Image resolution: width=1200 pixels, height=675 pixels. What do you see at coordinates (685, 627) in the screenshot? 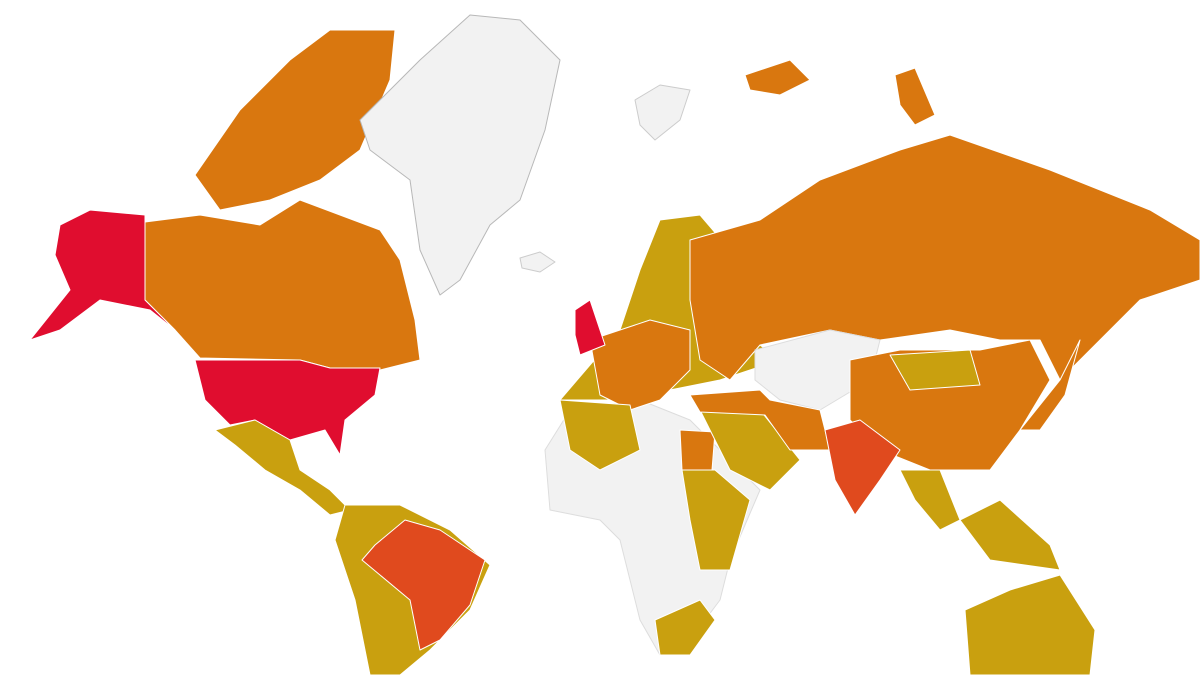
I see `region-south-africa` at bounding box center [685, 627].